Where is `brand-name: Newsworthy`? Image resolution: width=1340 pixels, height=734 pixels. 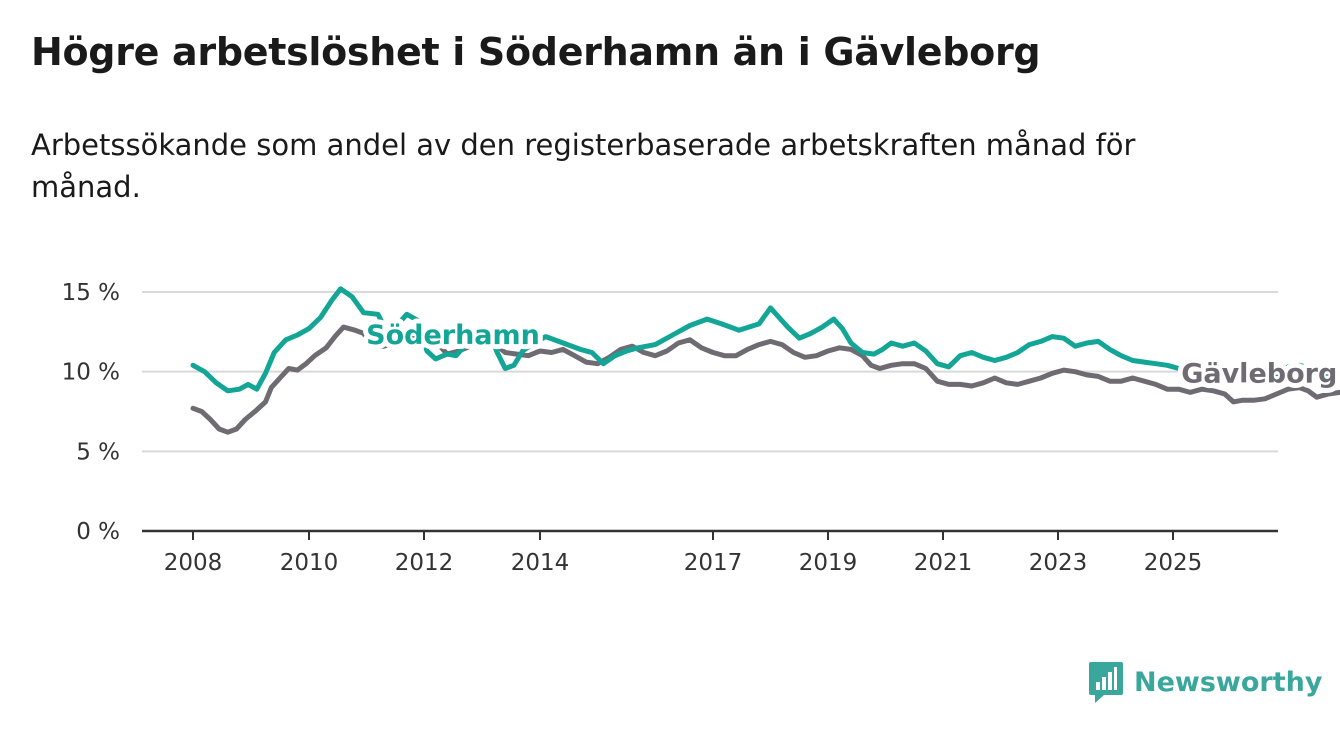
brand-name: Newsworthy is located at coordinates (1228, 682).